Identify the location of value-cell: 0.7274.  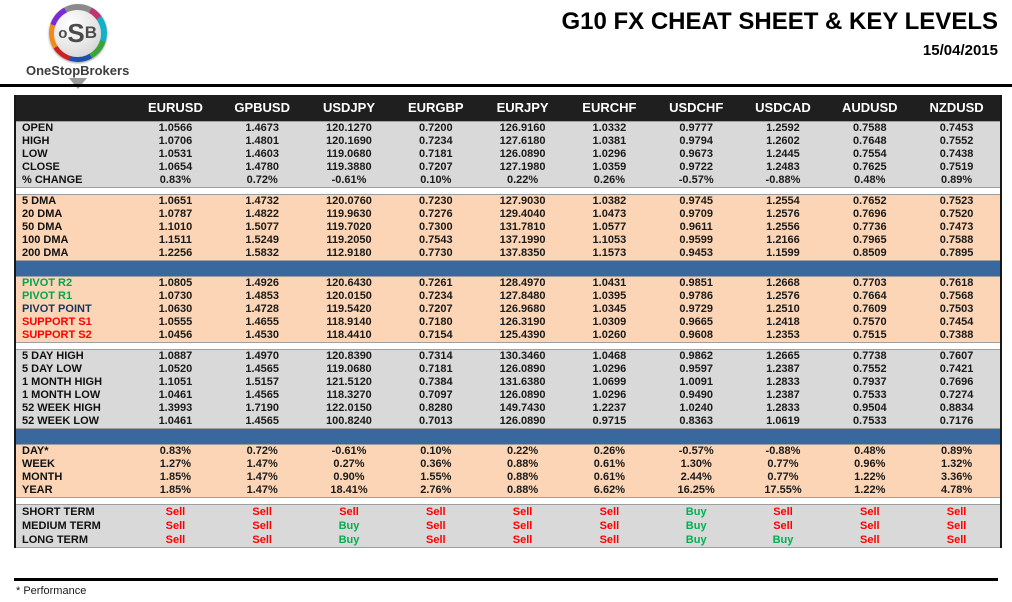
(956, 395).